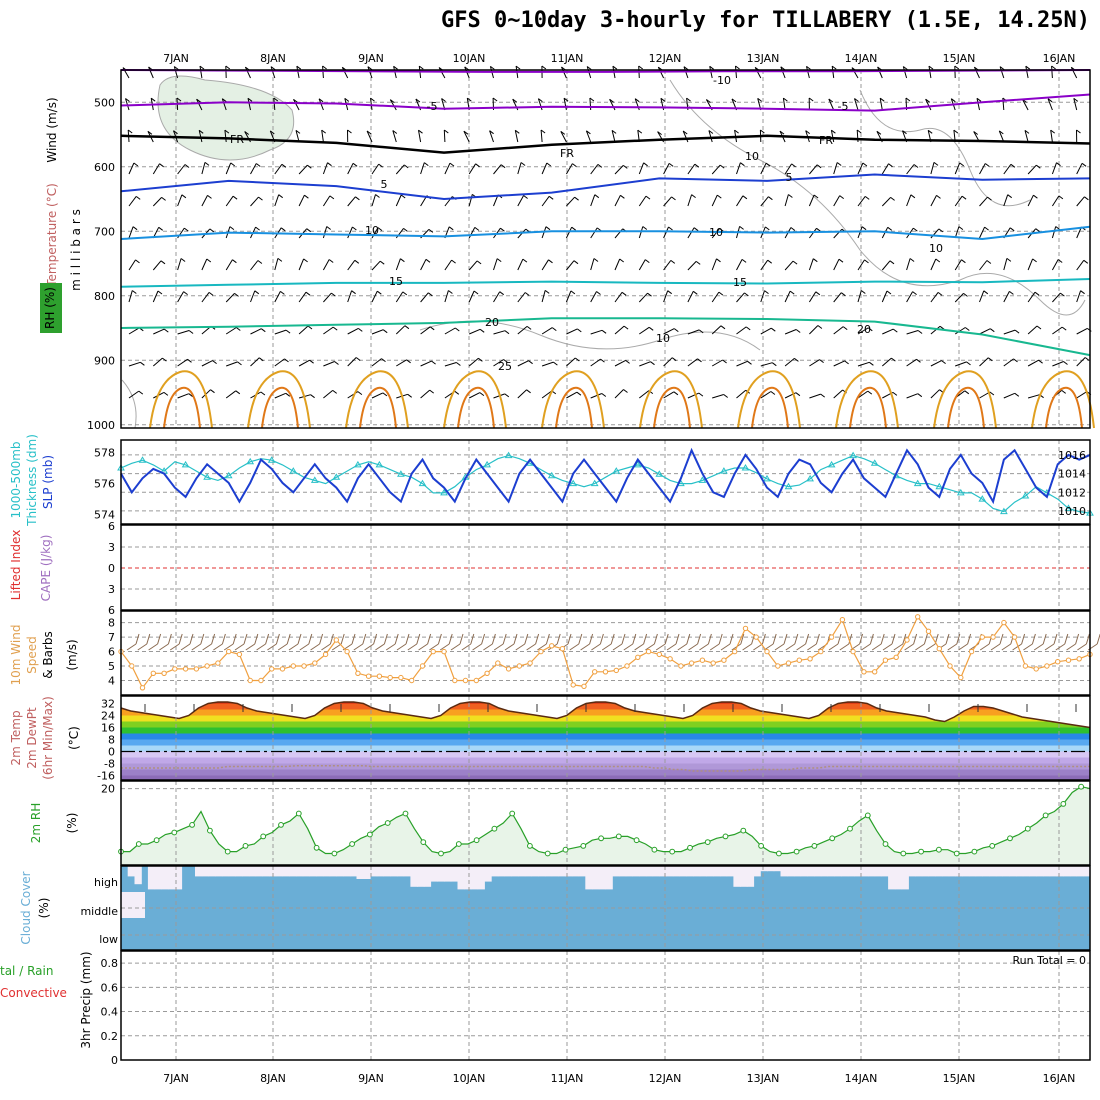  I want to click on contour-25-loop, so click(279, 399).